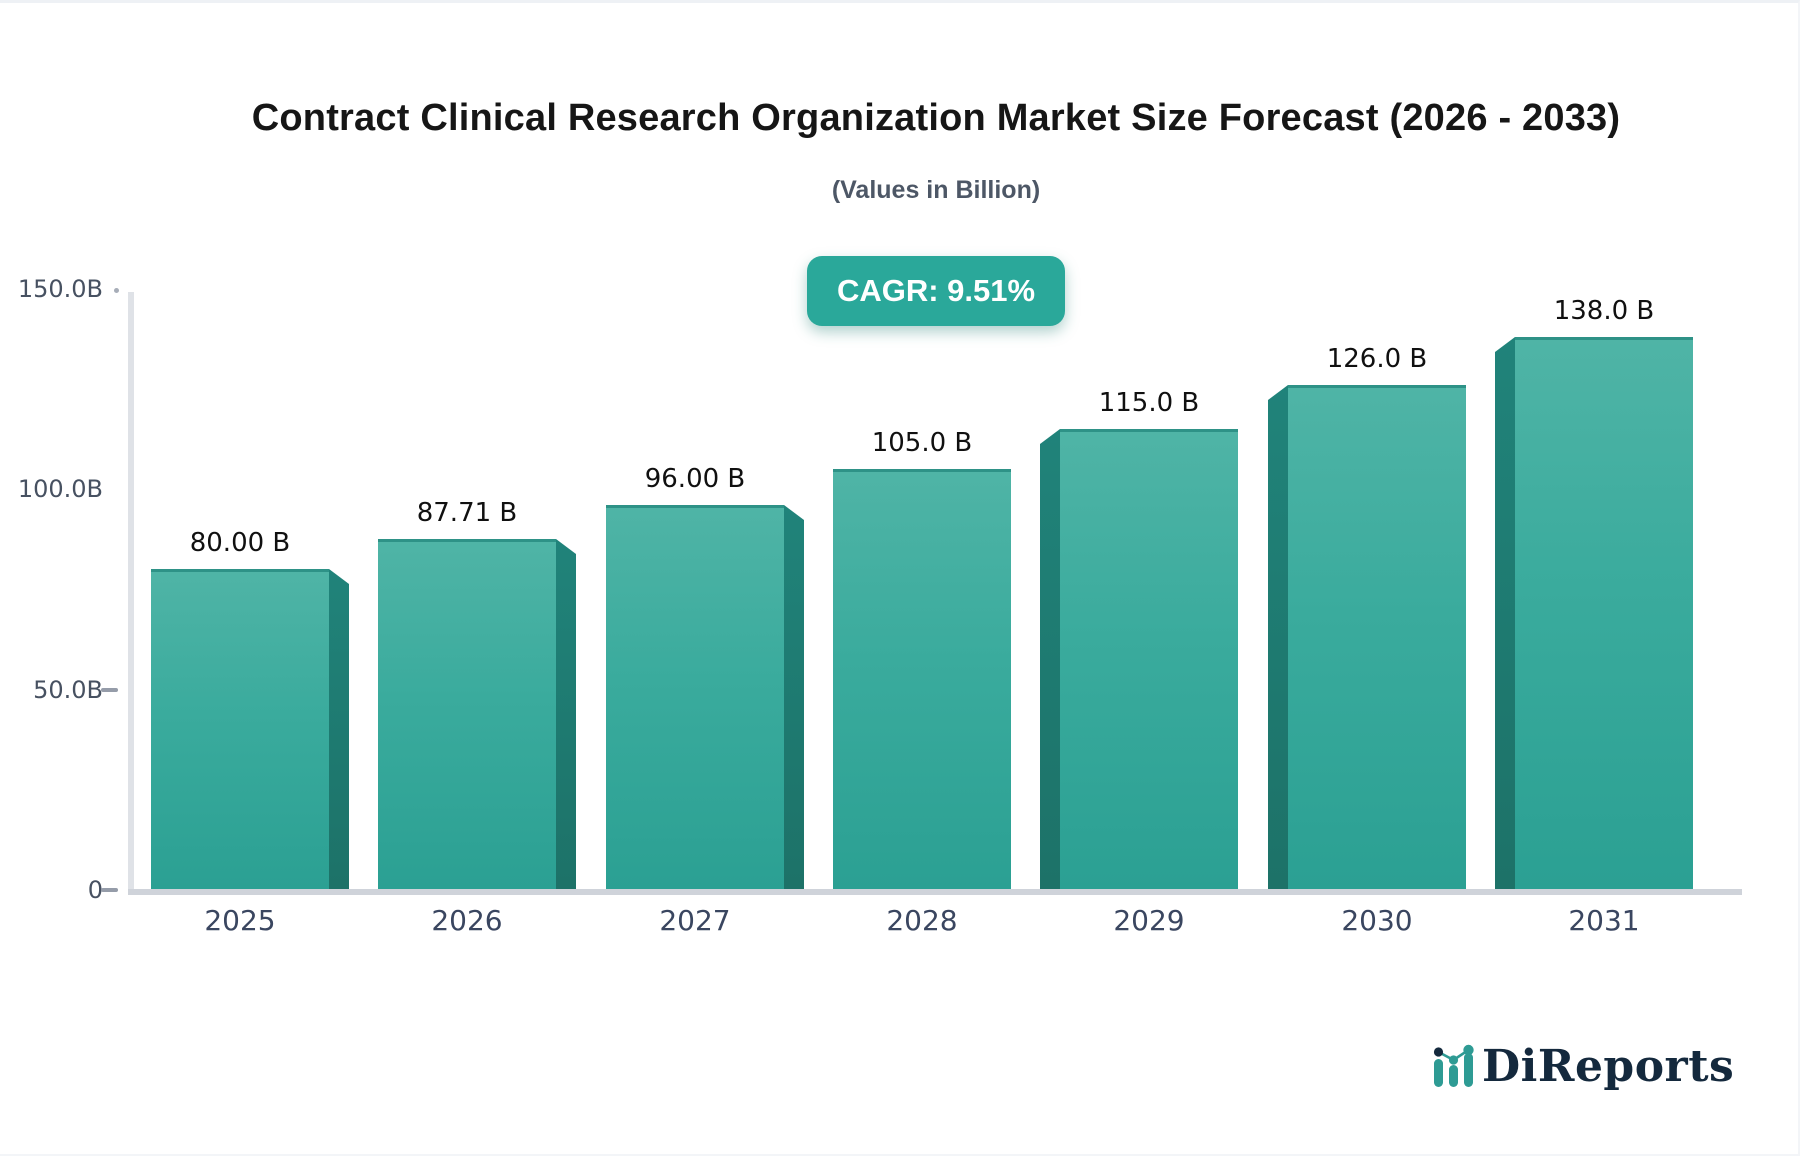 The image size is (1800, 1156). What do you see at coordinates (935, 892) in the screenshot?
I see `x-axis-baseline` at bounding box center [935, 892].